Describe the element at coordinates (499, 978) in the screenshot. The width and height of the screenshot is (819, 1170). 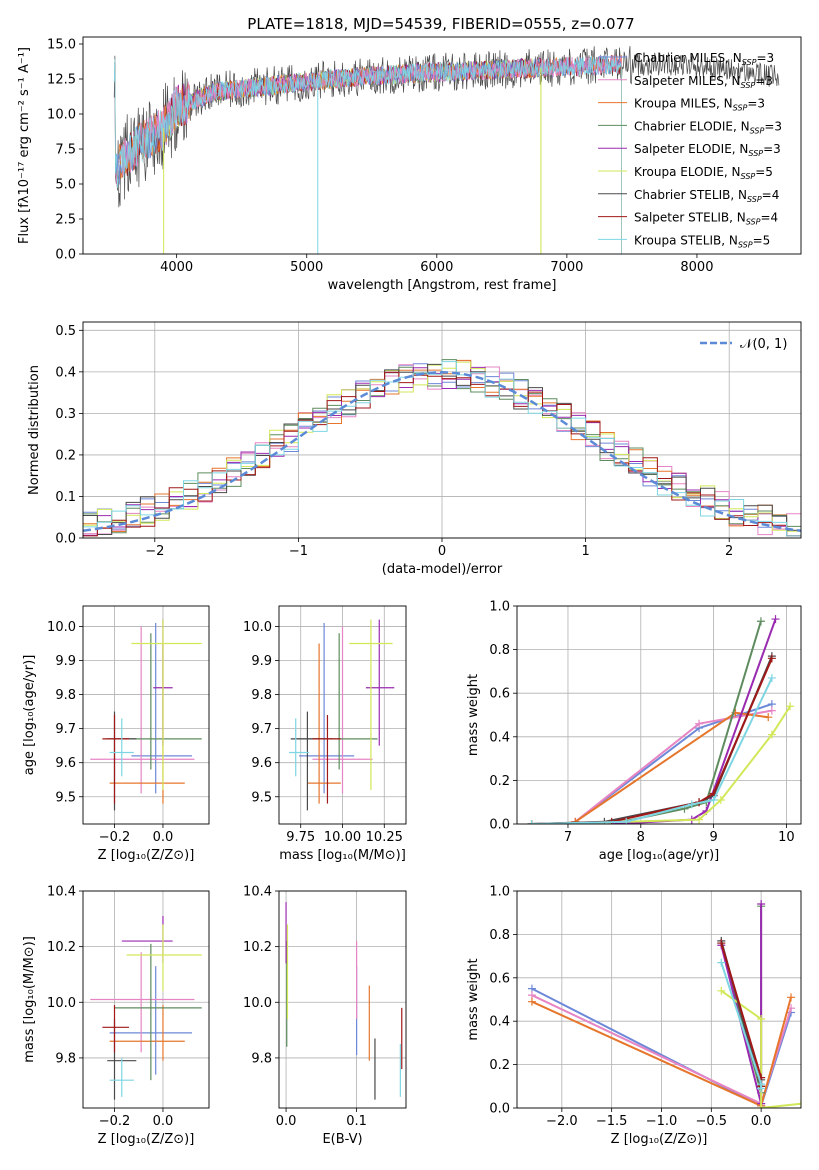
I see `y-tick-label: 0.6` at that location.